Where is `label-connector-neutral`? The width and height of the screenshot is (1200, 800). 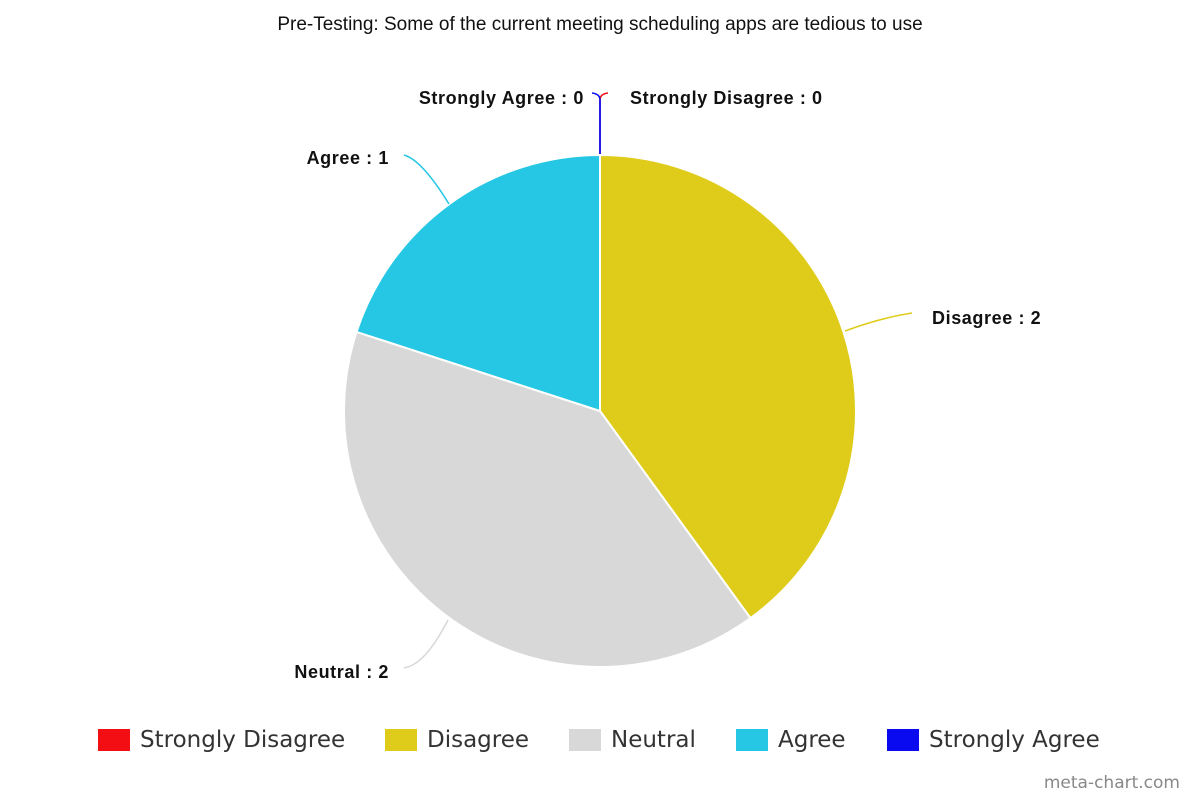
label-connector-neutral is located at coordinates (426, 644).